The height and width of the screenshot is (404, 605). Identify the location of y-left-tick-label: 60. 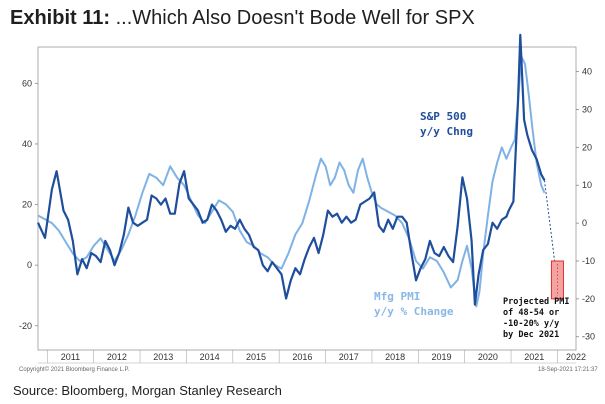
(27, 83).